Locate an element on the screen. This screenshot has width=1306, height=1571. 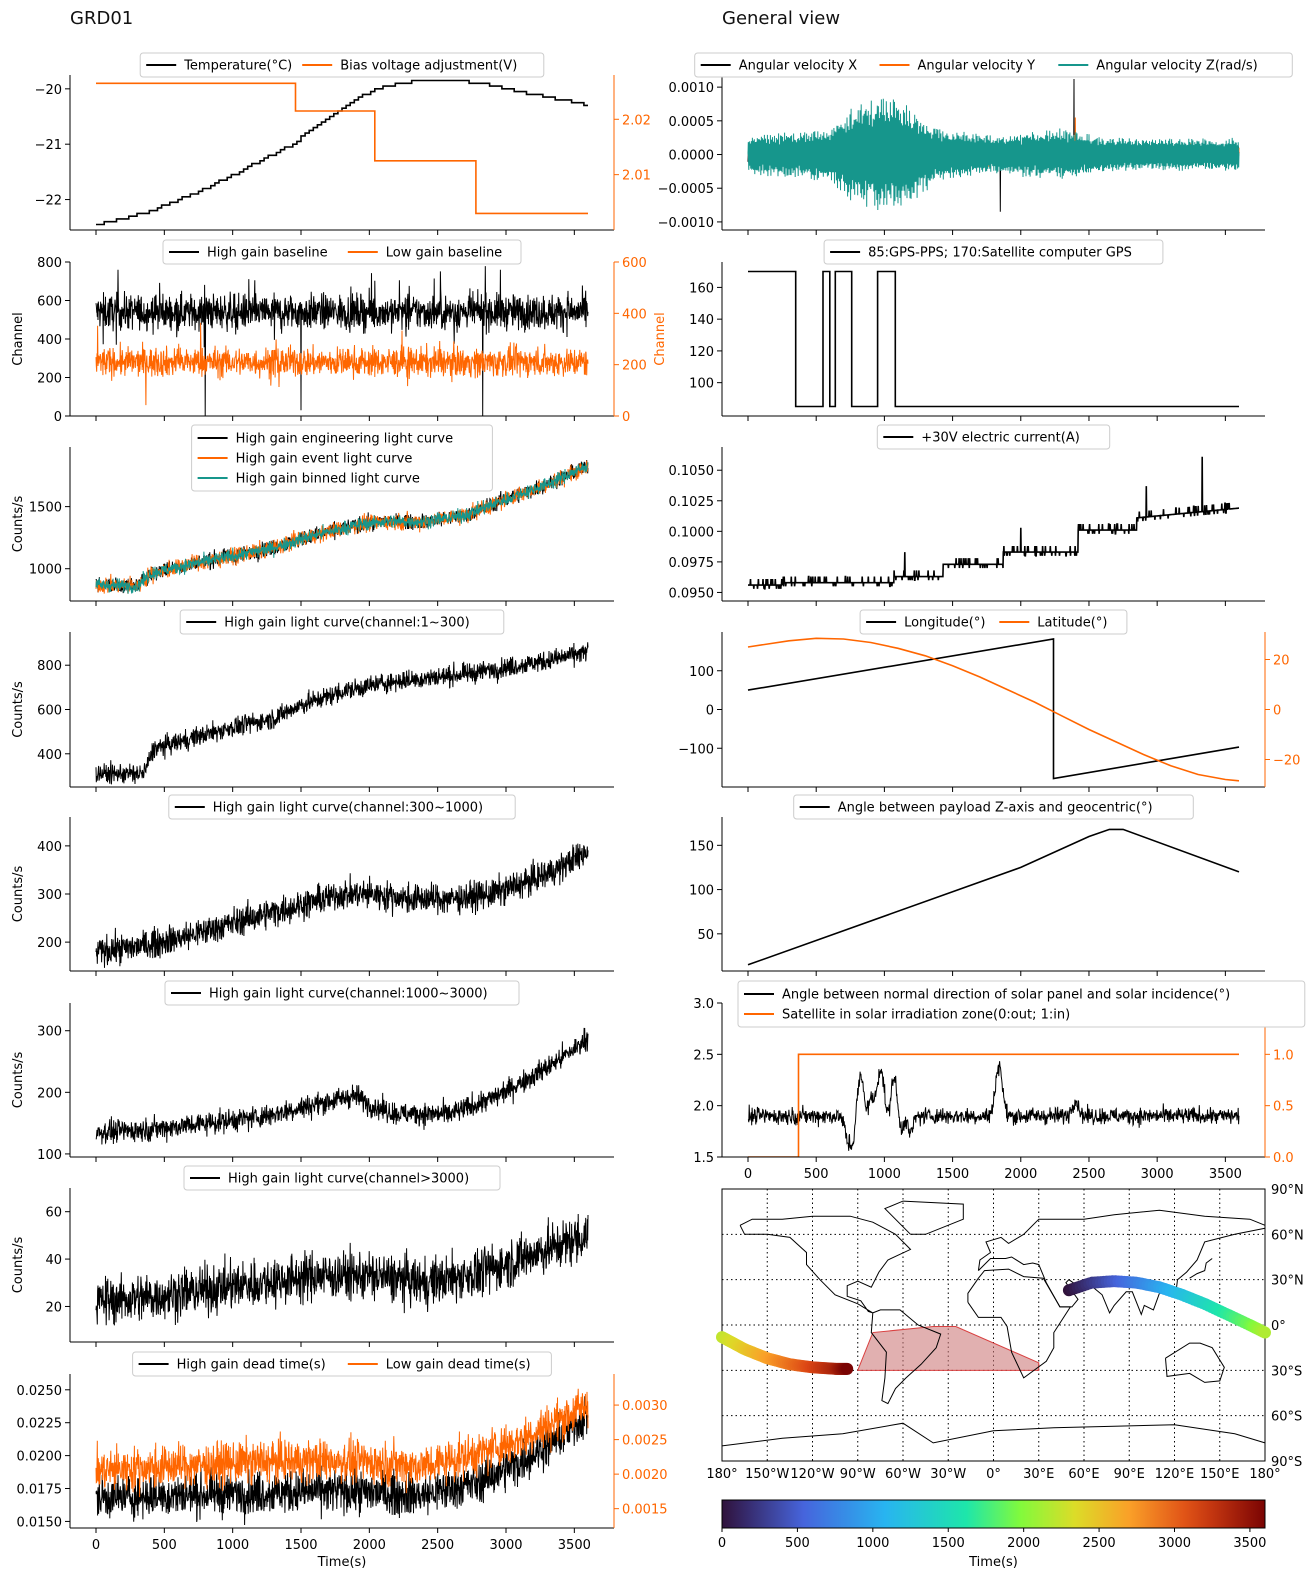
y2-tick-label: 0.5 is located at coordinates (1283, 1107).